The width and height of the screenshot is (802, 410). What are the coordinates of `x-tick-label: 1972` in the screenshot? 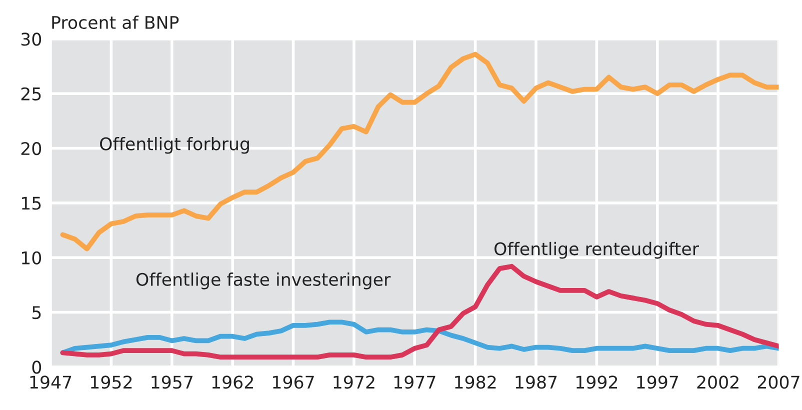 It's located at (354, 382).